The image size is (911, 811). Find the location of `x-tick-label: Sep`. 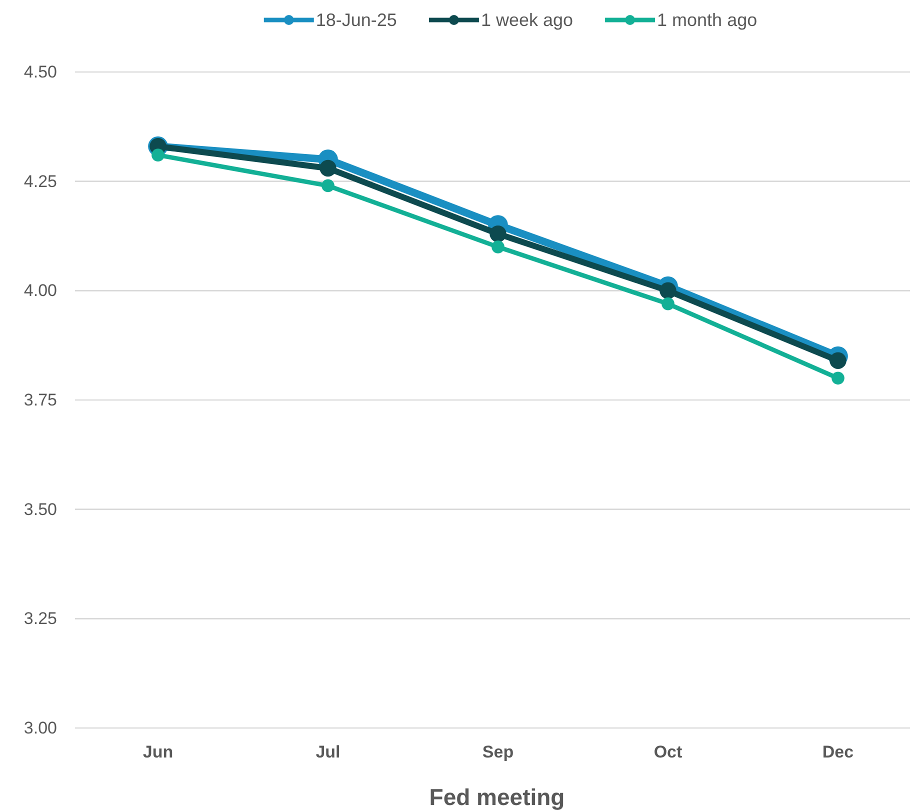

x-tick-label: Sep is located at coordinates (498, 752).